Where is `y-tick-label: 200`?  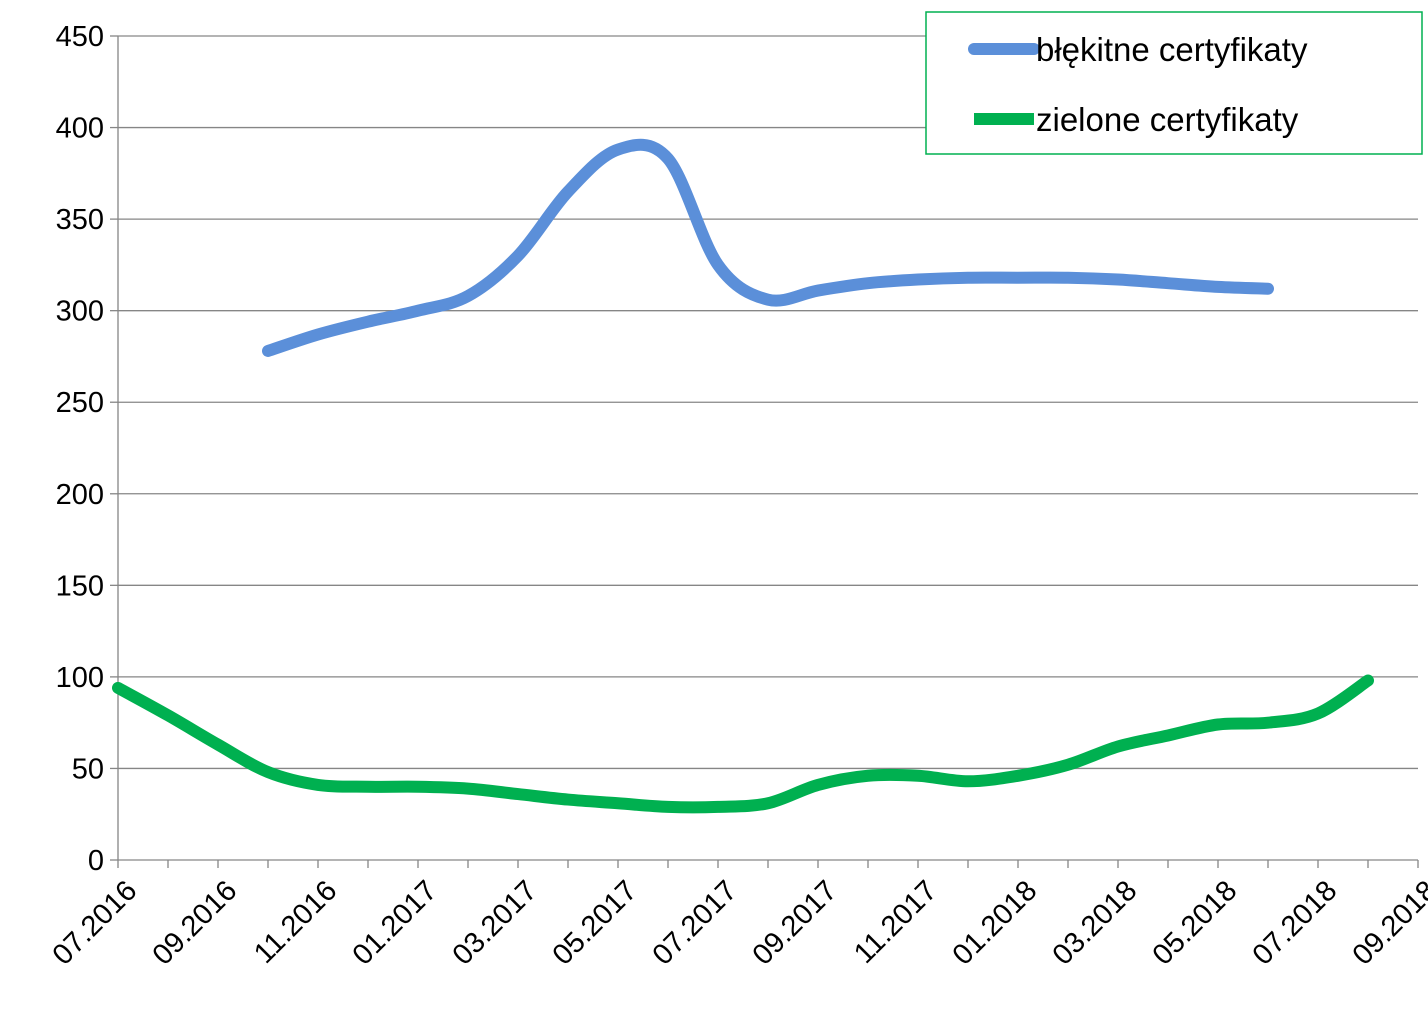
y-tick-label: 200 is located at coordinates (80, 495).